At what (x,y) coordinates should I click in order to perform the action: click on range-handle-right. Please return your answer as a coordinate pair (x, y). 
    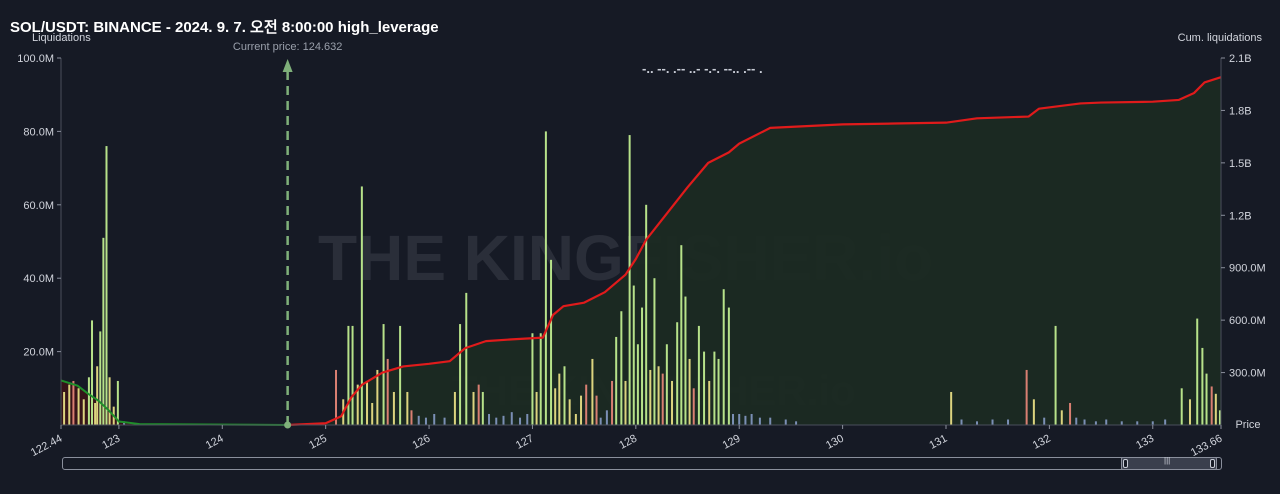
    Looking at the image, I should click on (1212, 463).